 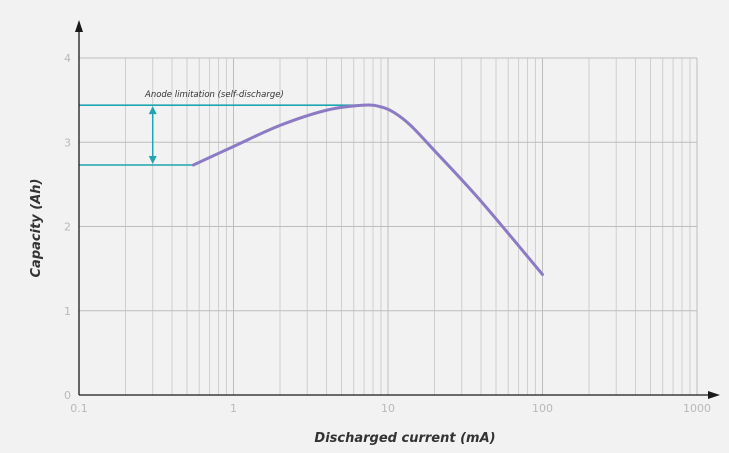 What do you see at coordinates (214, 127) in the screenshot?
I see `annotation-layer: Anode limitation (self-discharge)` at bounding box center [214, 127].